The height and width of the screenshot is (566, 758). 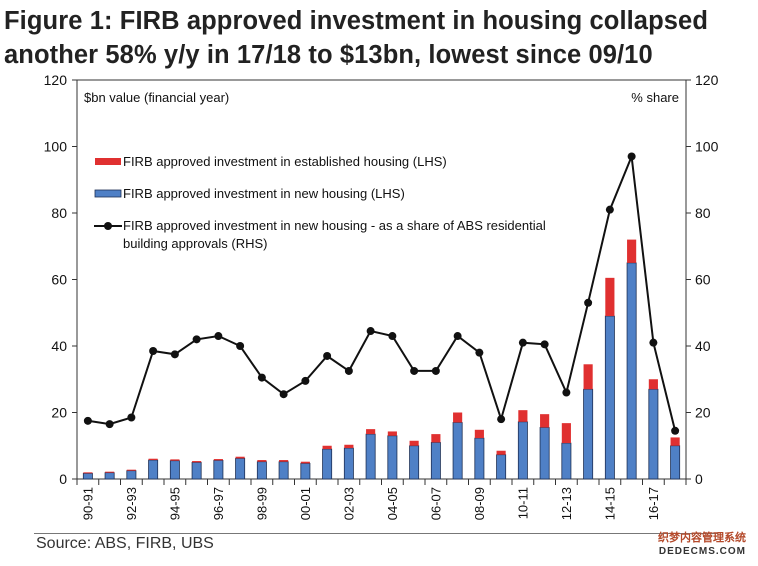 I want to click on left-axis-label: $bn value (financial year), so click(x=156, y=97).